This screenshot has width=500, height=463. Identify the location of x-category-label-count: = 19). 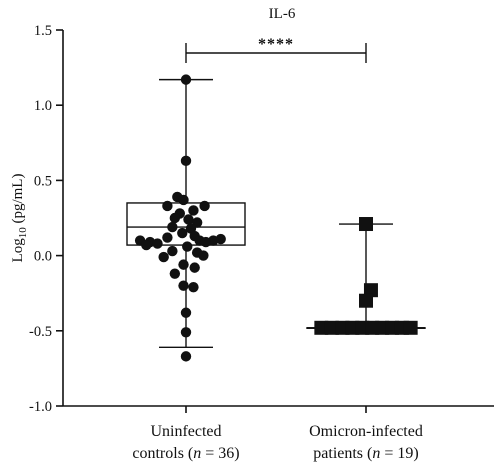
(399, 453).